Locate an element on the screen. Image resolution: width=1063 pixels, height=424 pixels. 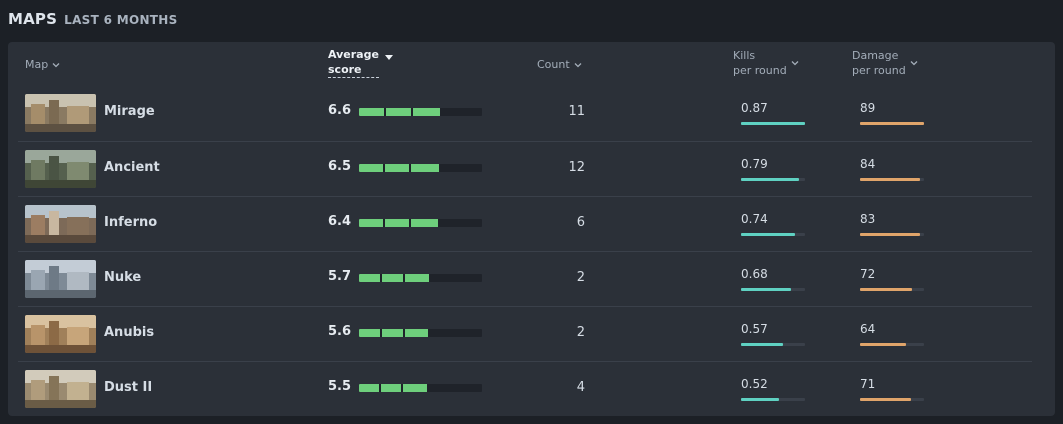
damage-per-round-value: 89 is located at coordinates (868, 108).